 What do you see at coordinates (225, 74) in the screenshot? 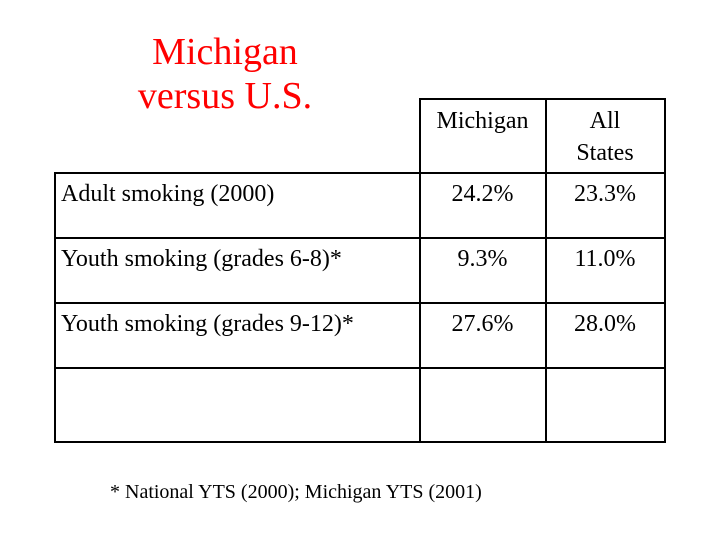
I see `slide-title: Michigan versus U.S.` at bounding box center [225, 74].